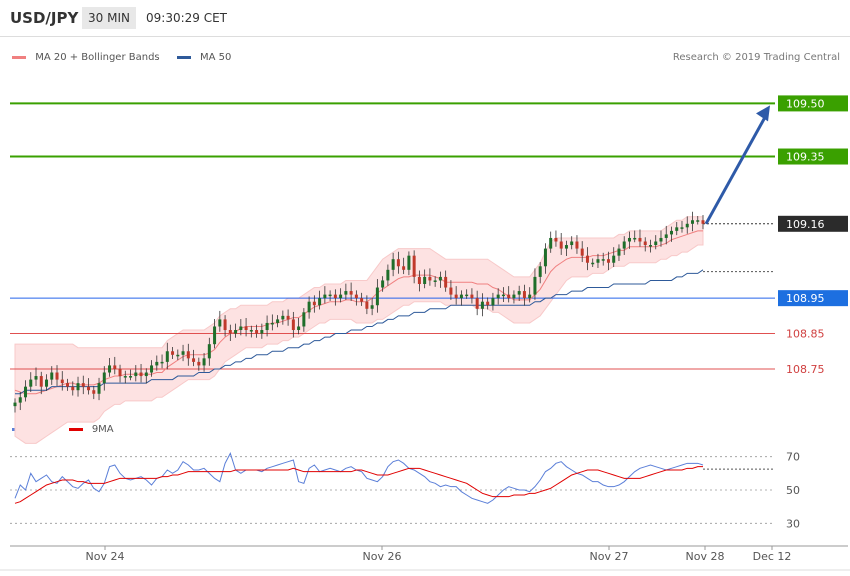  What do you see at coordinates (358, 485) in the screenshot?
I see `rsi-ma-line` at bounding box center [358, 485].